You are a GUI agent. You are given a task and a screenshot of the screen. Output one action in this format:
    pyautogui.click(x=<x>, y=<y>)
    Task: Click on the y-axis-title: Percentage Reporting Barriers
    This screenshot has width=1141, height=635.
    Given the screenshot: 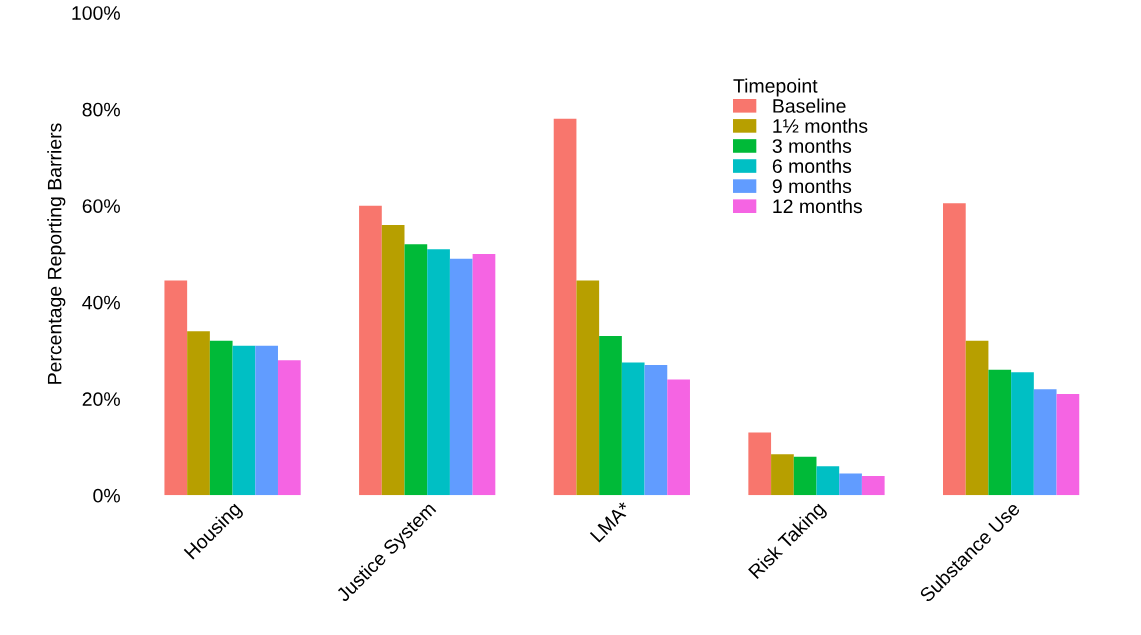 What is the action you would take?
    pyautogui.click(x=56, y=253)
    